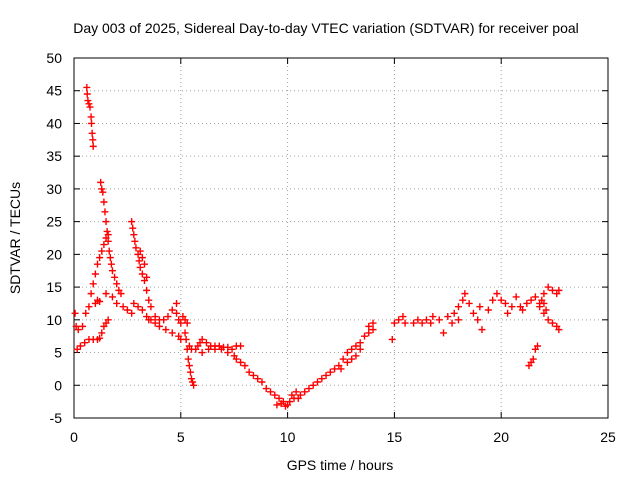 The width and height of the screenshot is (640, 480). Describe the element at coordinates (608, 437) in the screenshot. I see `x-tick-label: 25` at that location.